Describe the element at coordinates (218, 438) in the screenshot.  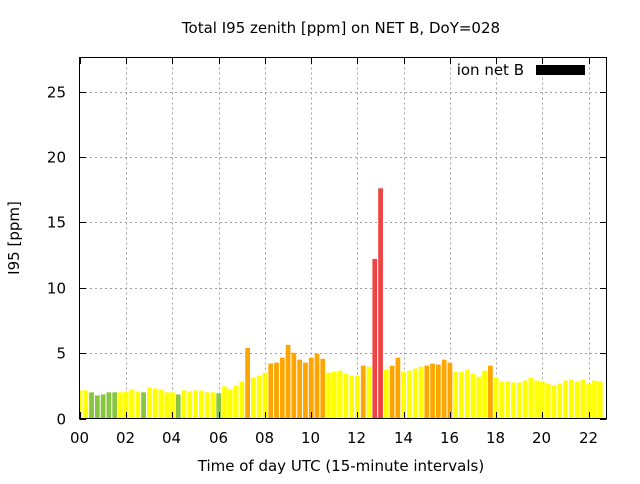
I see `x-tick-label: 06` at that location.